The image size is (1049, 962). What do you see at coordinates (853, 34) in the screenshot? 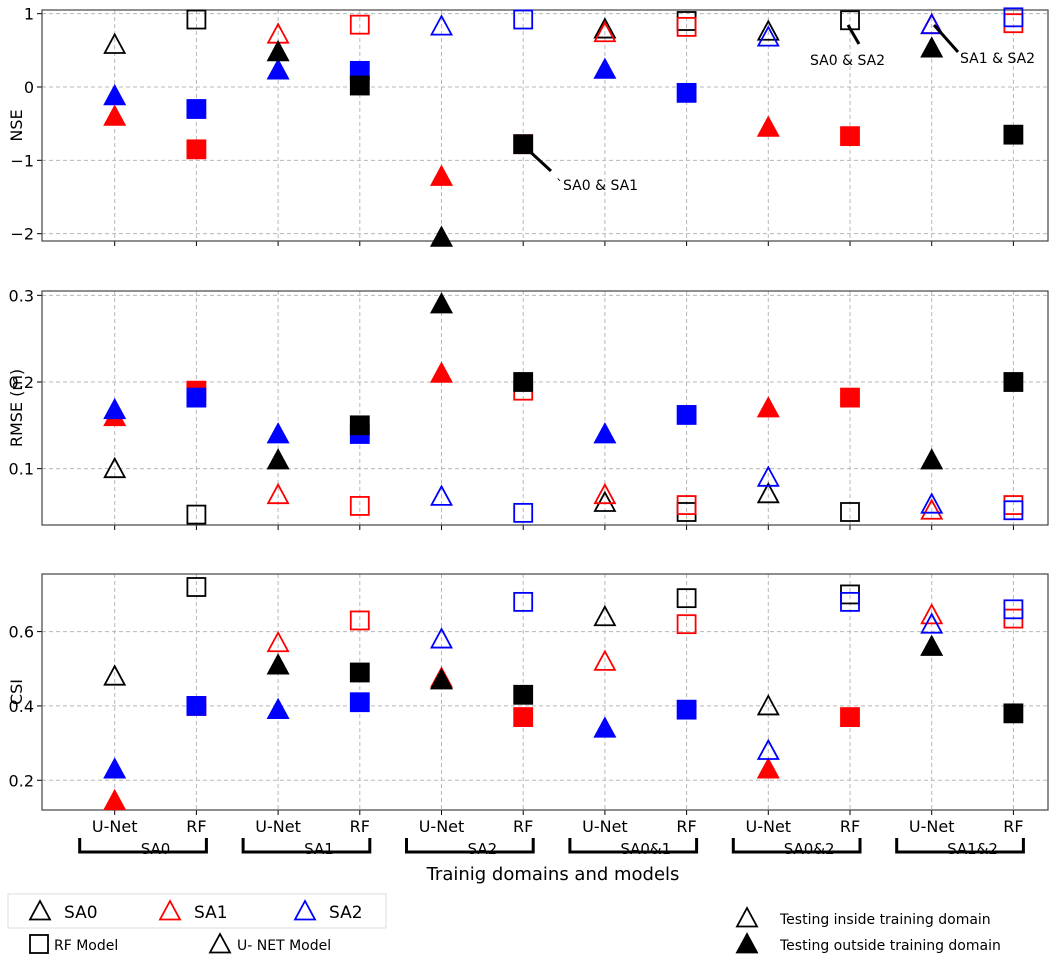
I see `annotation-pointer` at bounding box center [853, 34].